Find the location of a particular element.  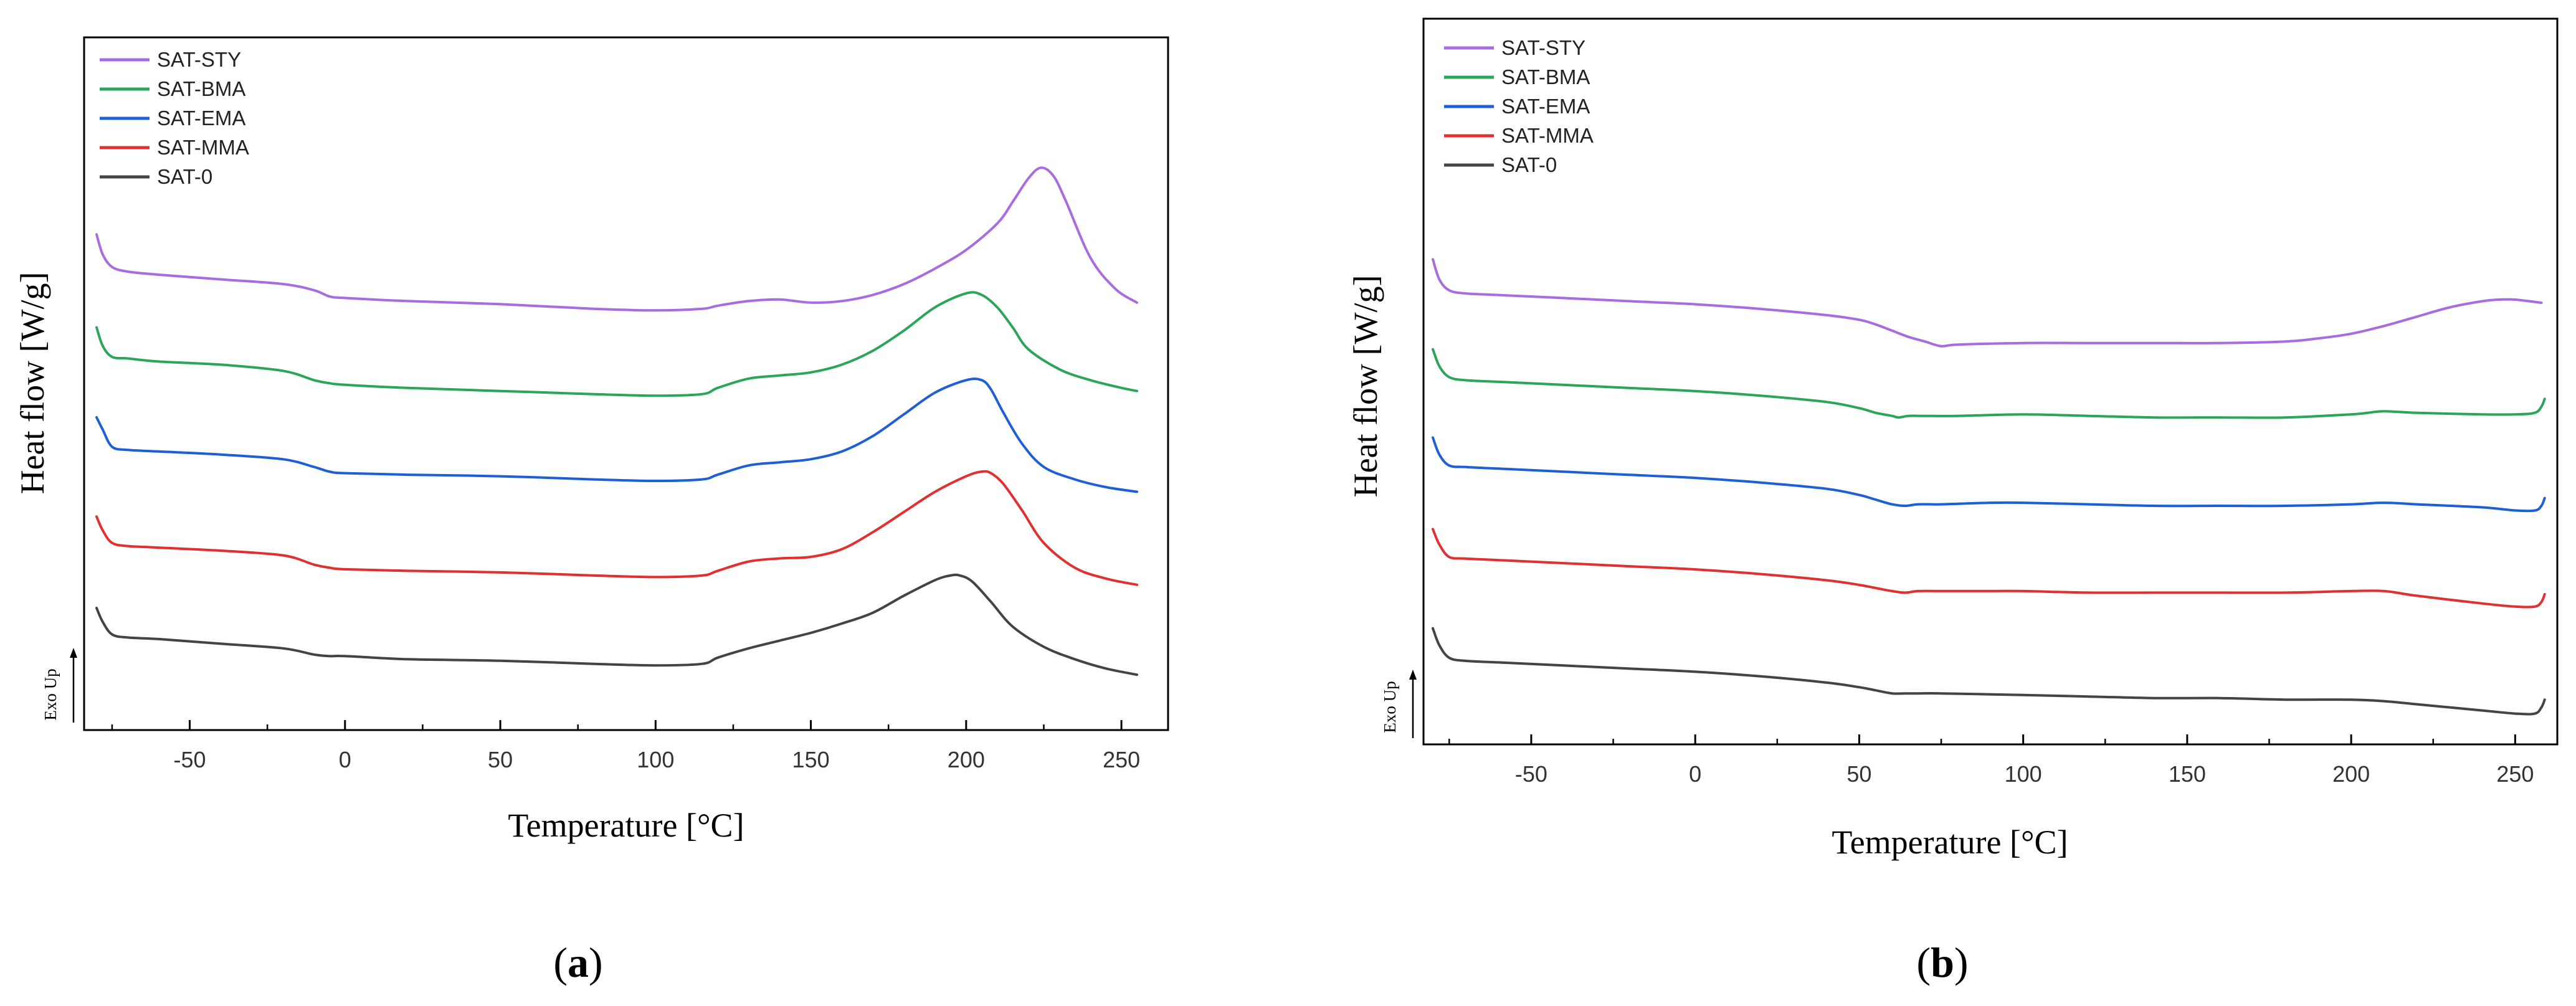

x-axis-tick-labels-b: -50 0 50 100 150 200 250 is located at coordinates (2024, 774).